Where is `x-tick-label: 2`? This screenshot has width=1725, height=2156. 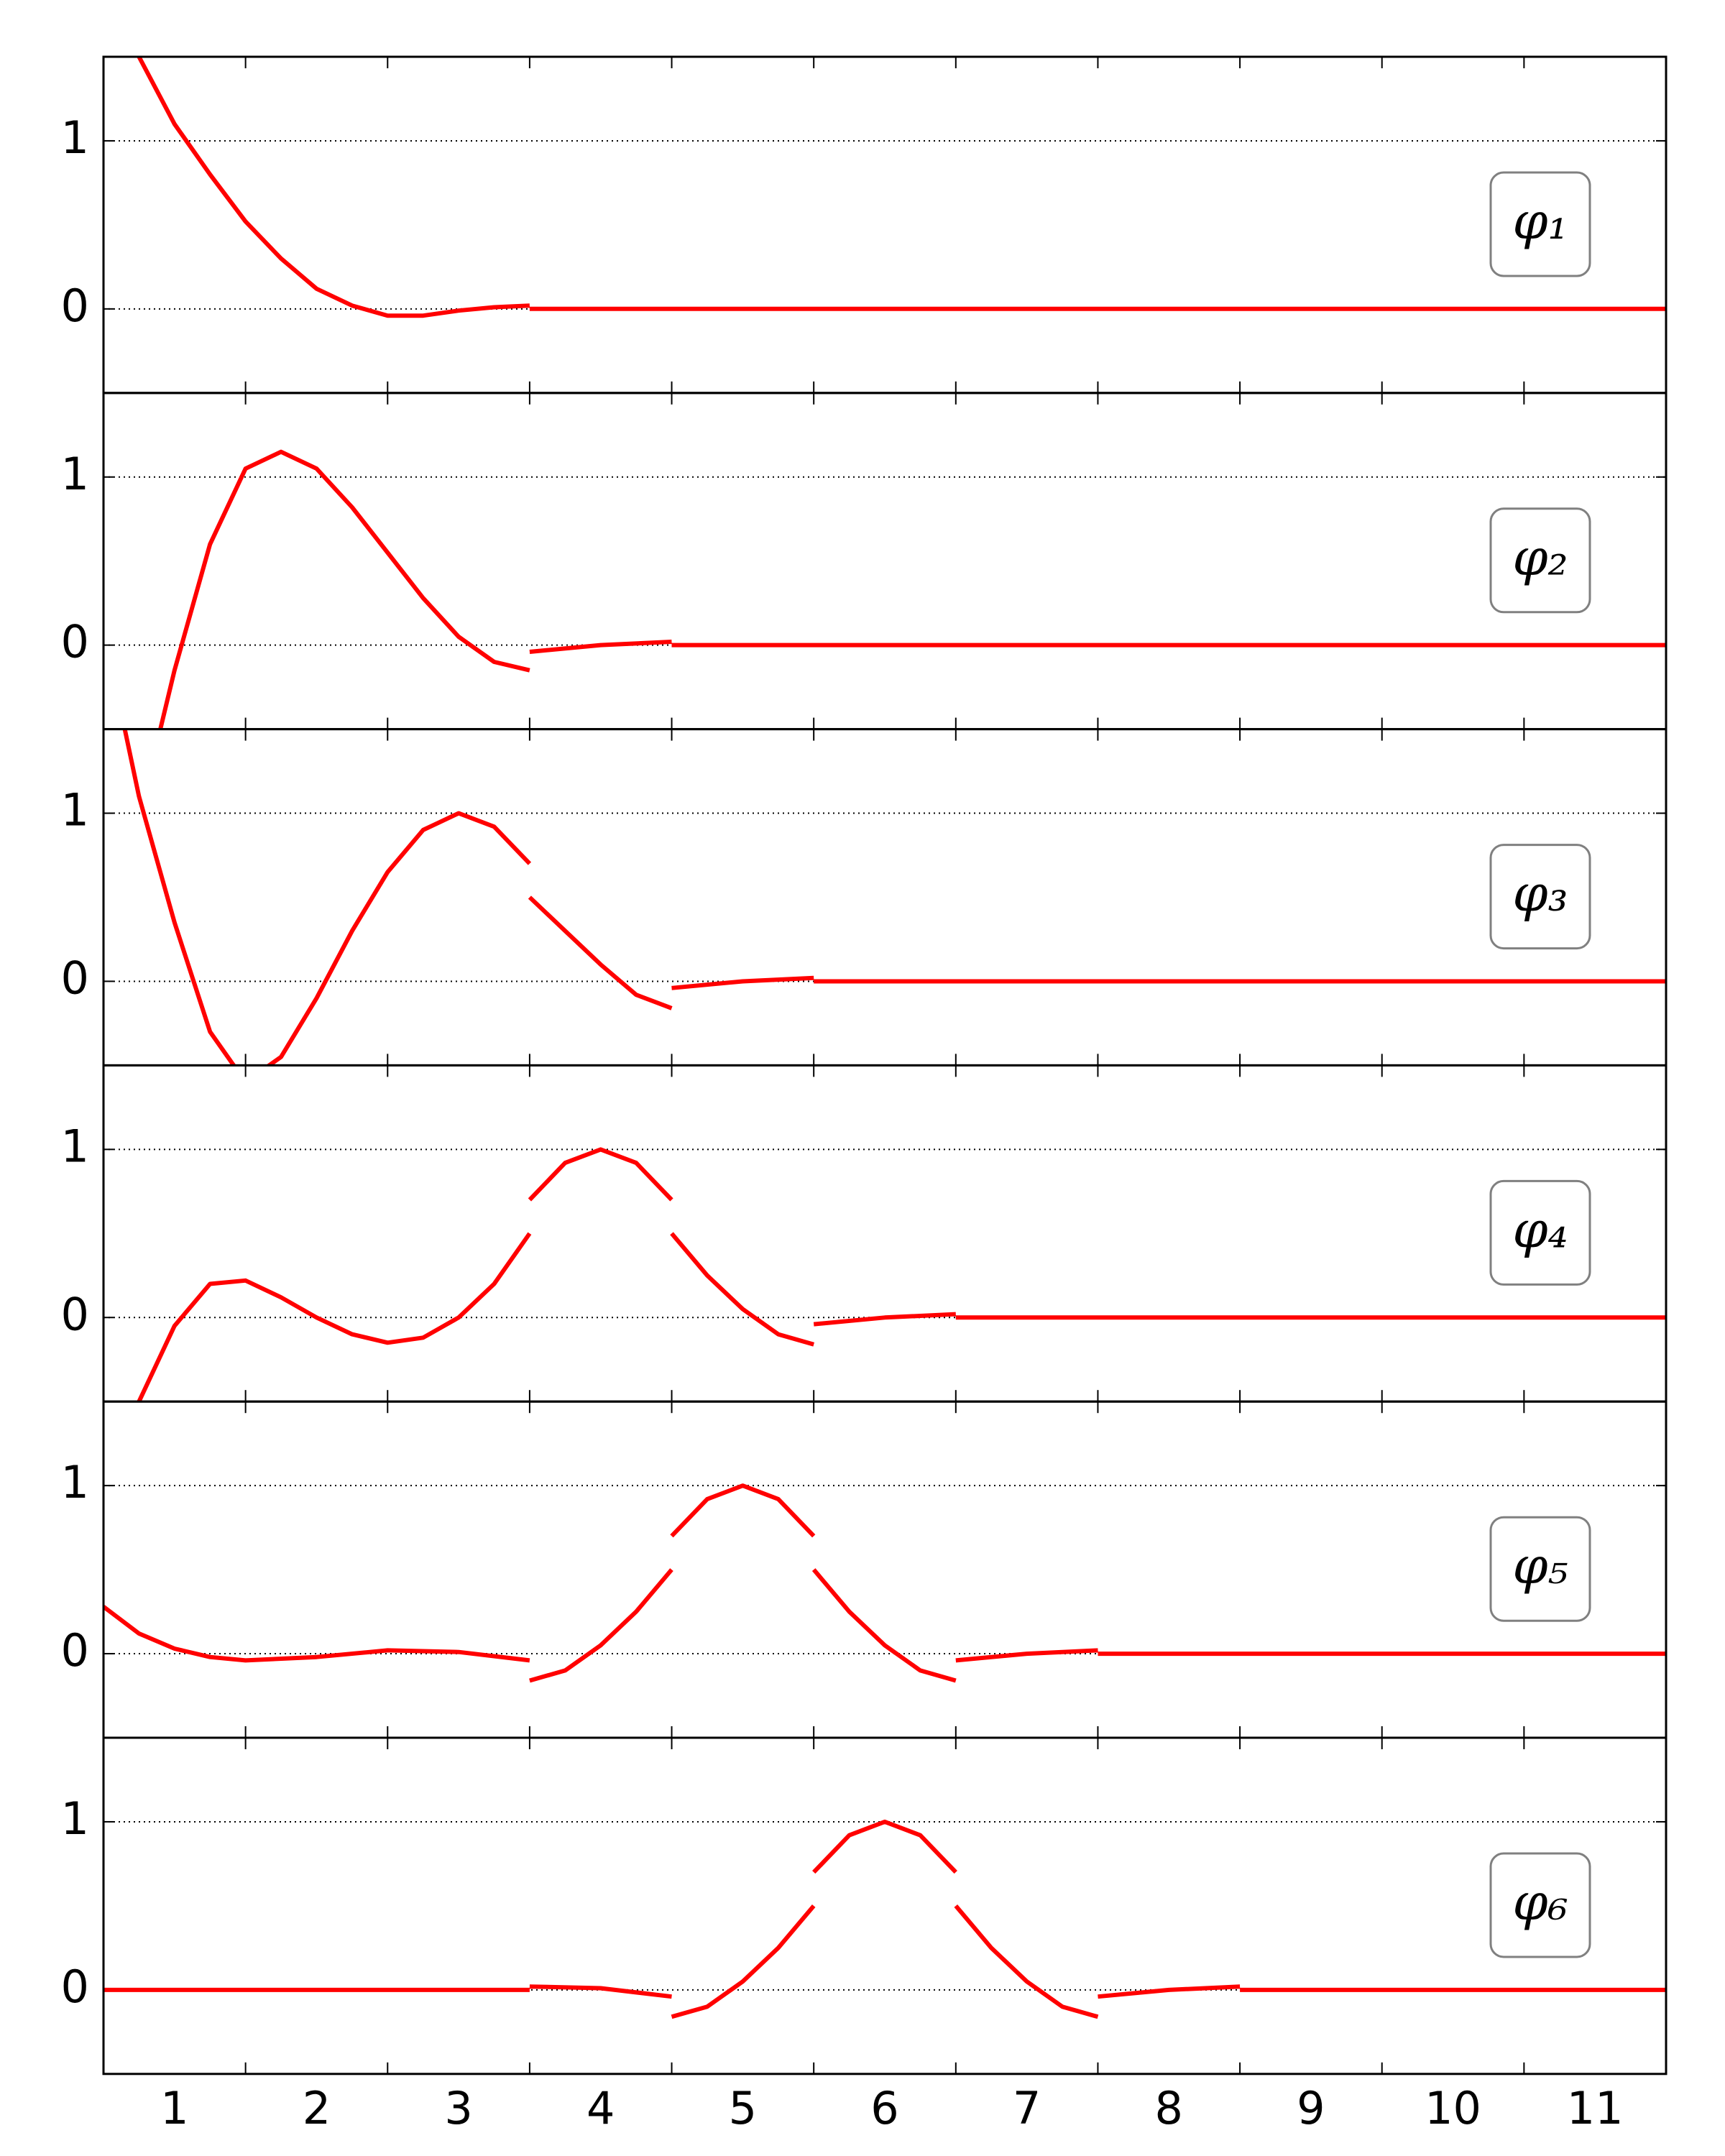 x-tick-label: 2 is located at coordinates (317, 2108).